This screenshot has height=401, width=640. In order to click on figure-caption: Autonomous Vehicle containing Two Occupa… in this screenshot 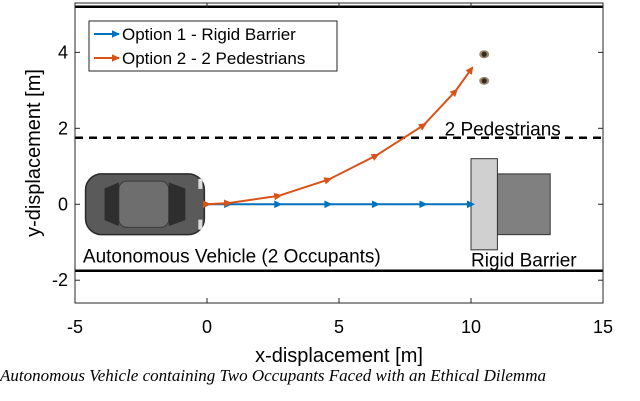, I will do `click(273, 375)`.